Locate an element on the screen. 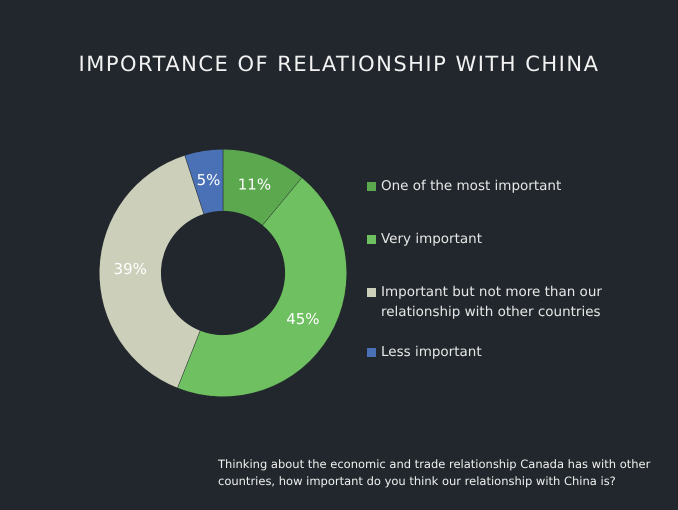 This screenshot has width=678, height=510. legend-label: One of the most important is located at coordinates (471, 186).